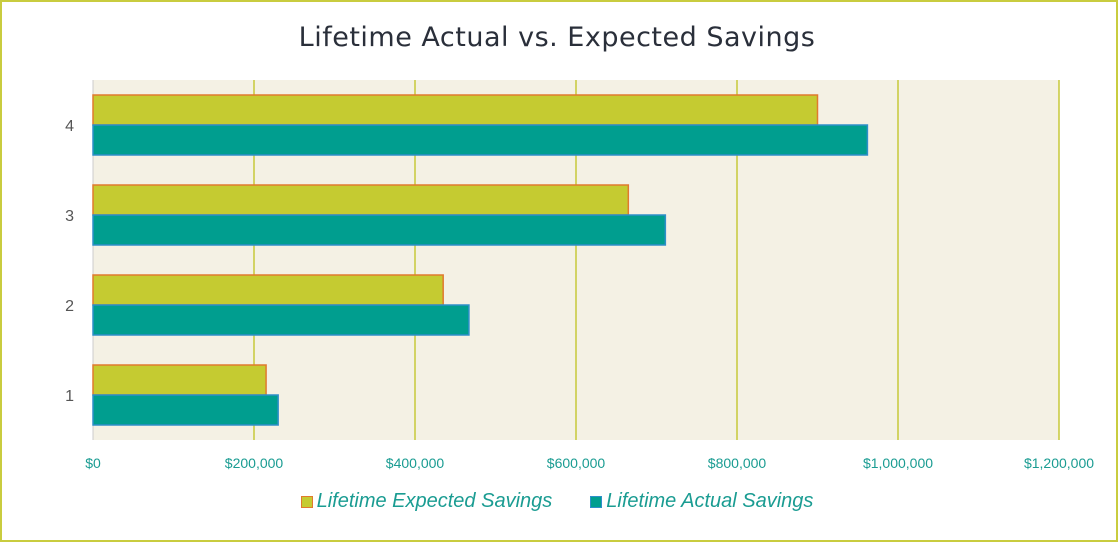 Image resolution: width=1118 pixels, height=542 pixels. Describe the element at coordinates (898, 463) in the screenshot. I see `x-tick-label: $1,000,000` at that location.